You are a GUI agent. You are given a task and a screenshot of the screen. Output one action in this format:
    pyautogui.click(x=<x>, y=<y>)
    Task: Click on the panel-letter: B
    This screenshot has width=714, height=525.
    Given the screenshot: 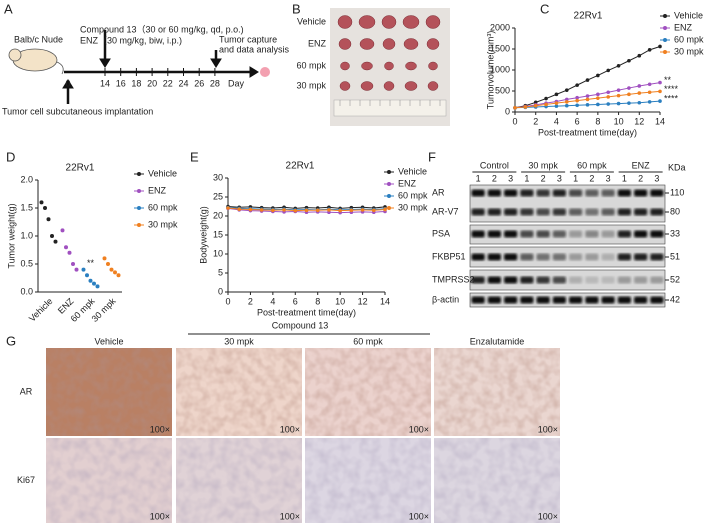 What is the action you would take?
    pyautogui.click(x=296, y=8)
    